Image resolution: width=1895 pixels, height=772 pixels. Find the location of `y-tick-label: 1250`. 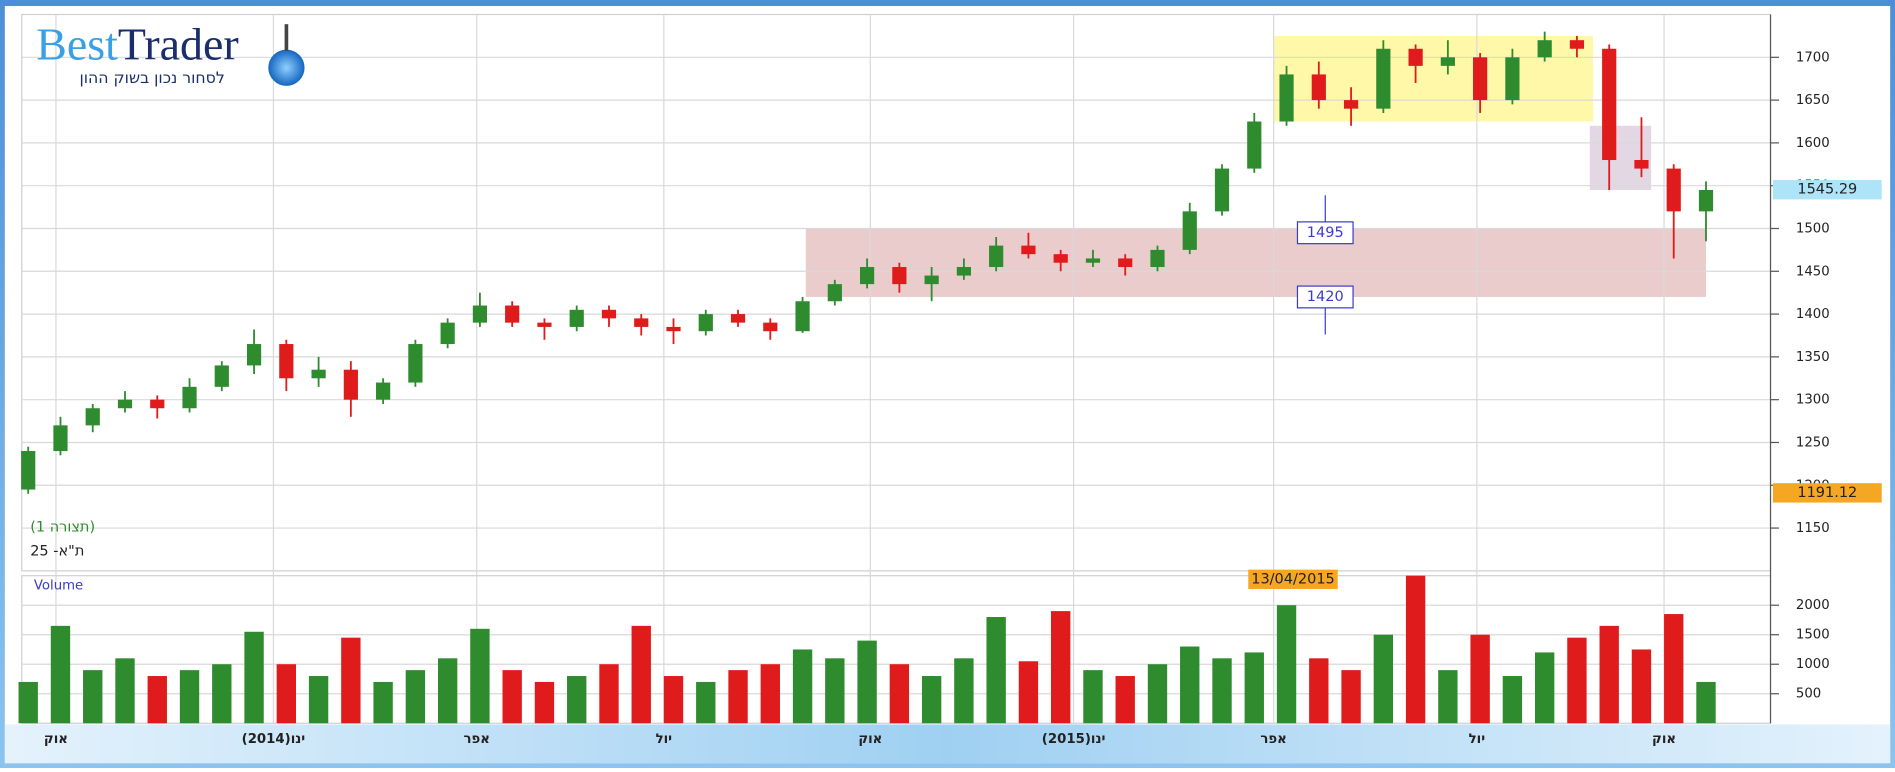

y-tick-label: 1250 is located at coordinates (1813, 442).